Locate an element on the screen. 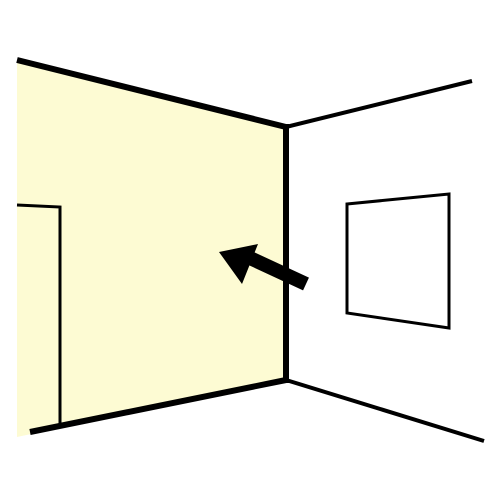 The width and height of the screenshot is (500, 500). right-ceiling-edge is located at coordinates (379, 104).